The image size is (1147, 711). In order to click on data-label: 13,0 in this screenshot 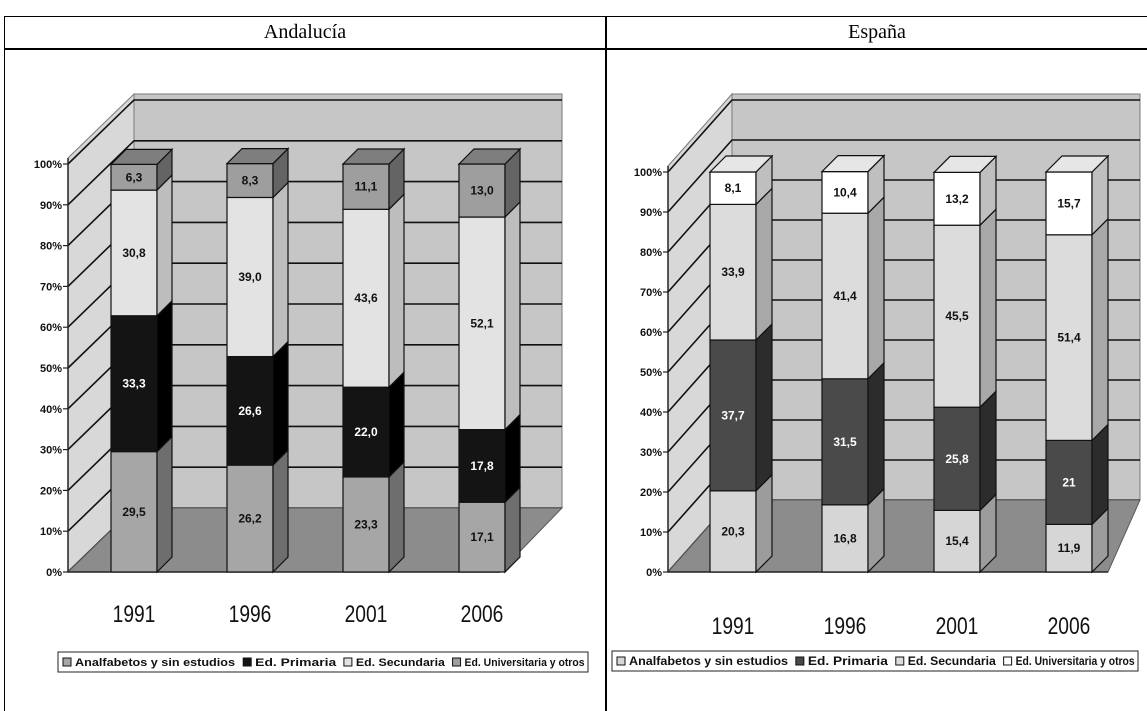, I will do `click(482, 191)`.